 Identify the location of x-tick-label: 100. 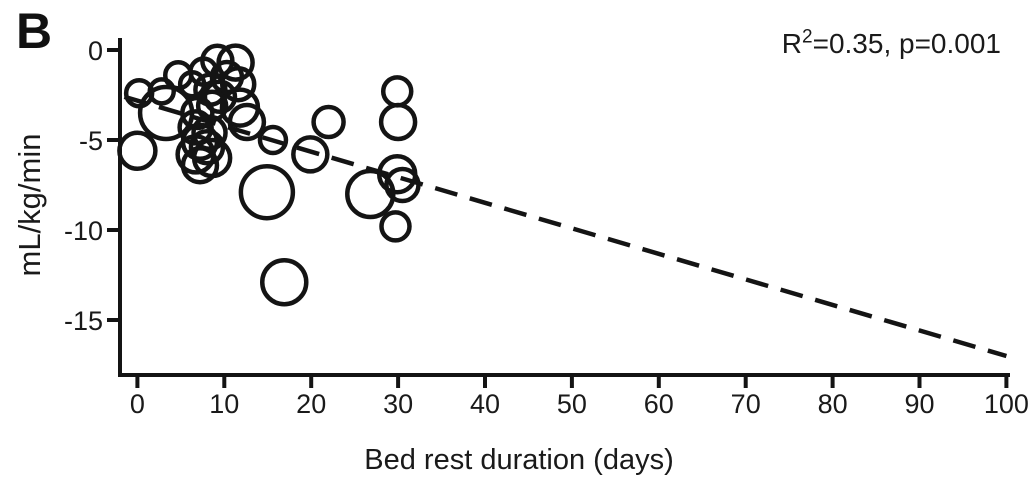
(1006, 404).